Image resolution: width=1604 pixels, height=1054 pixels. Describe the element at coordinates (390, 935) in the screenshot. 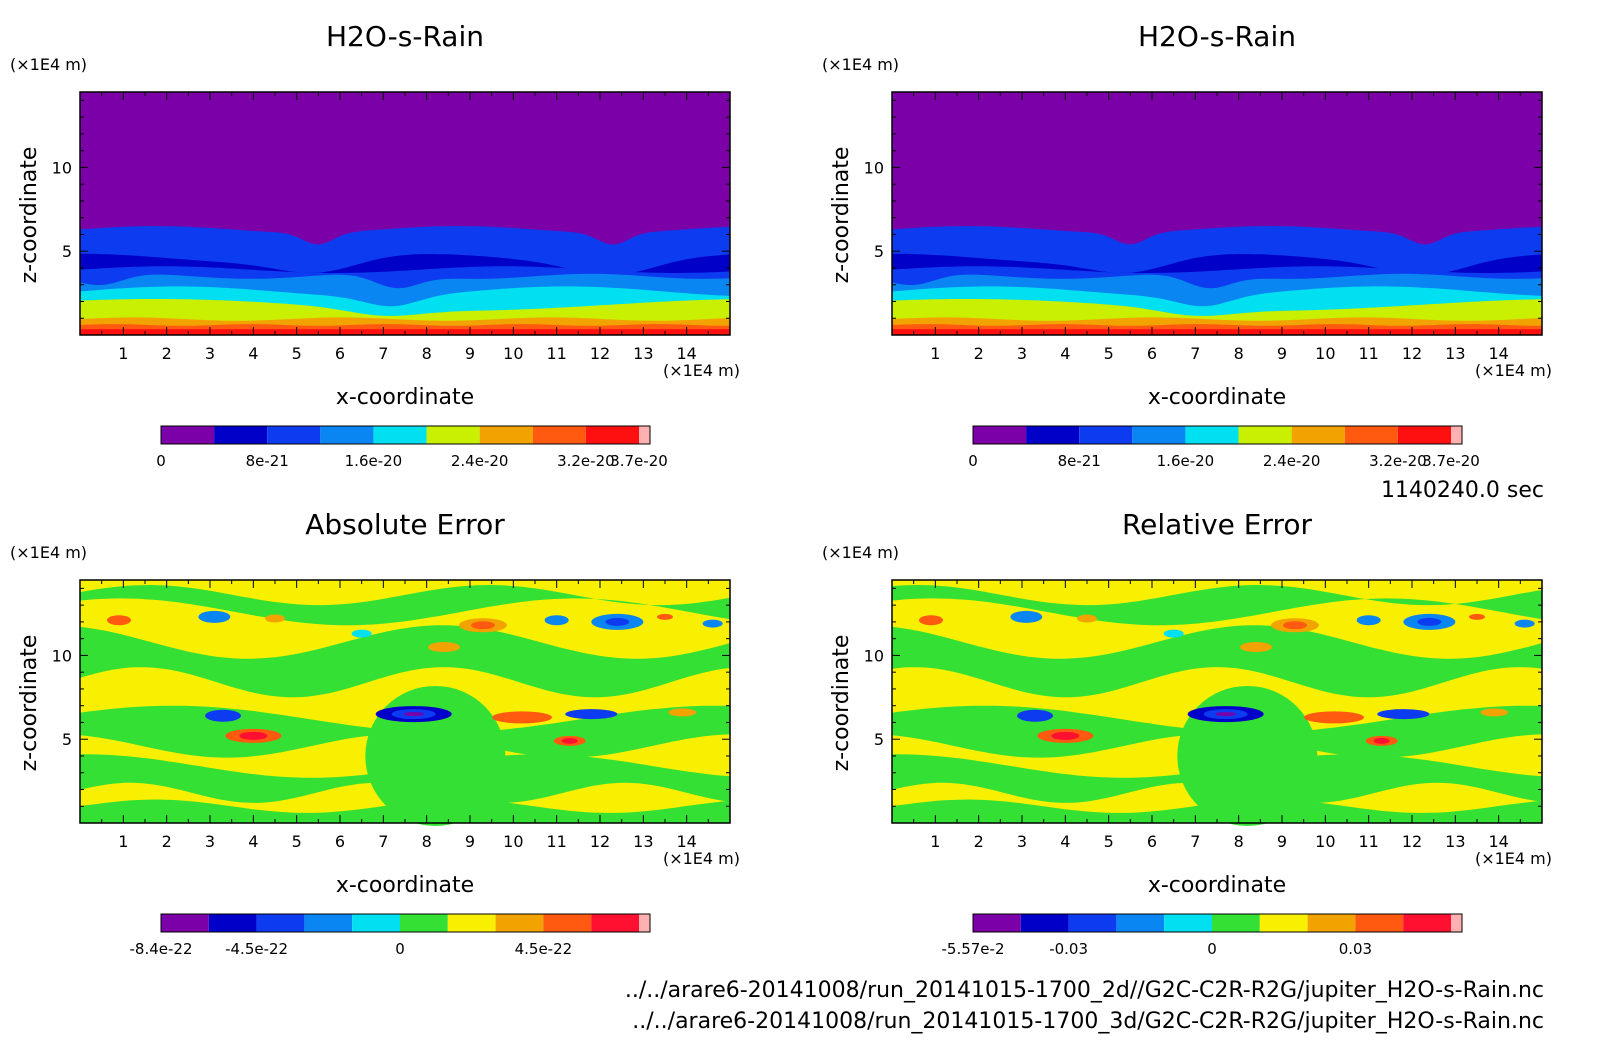

I see `colorbar: -8.4e-22 -4.5e-22 0 4.5e-22` at that location.